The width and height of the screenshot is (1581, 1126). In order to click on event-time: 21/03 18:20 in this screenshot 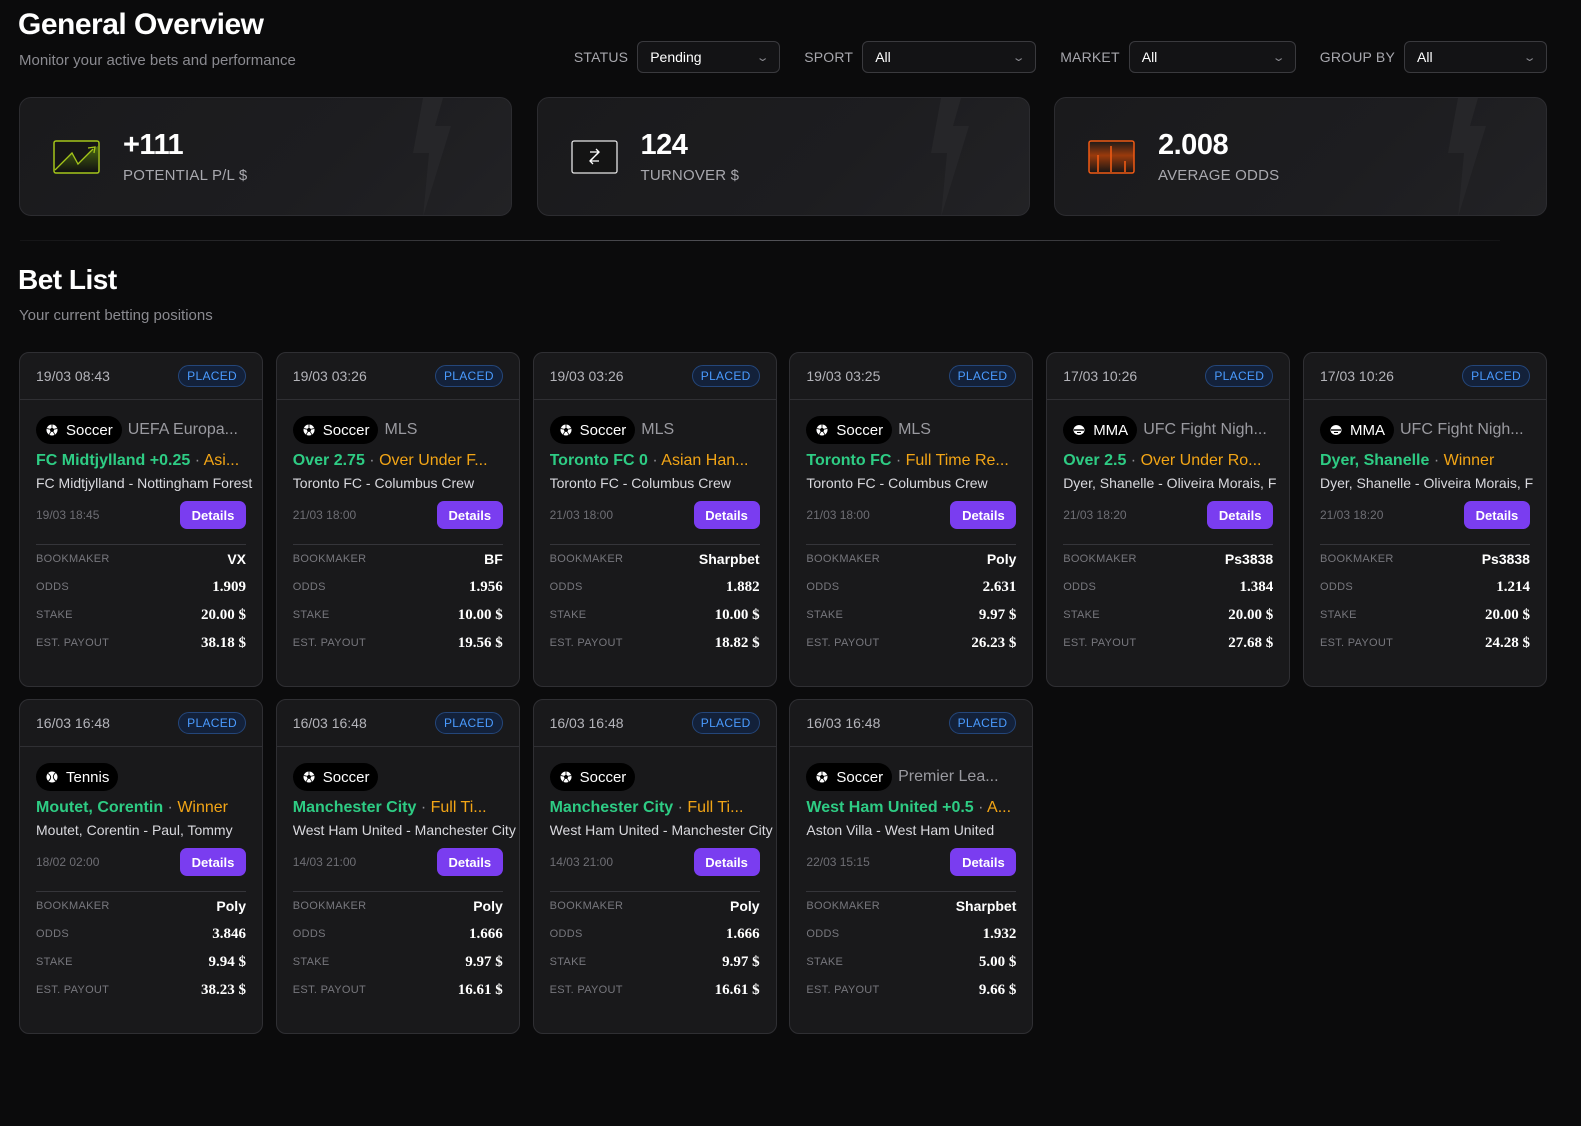, I will do `click(1095, 515)`.